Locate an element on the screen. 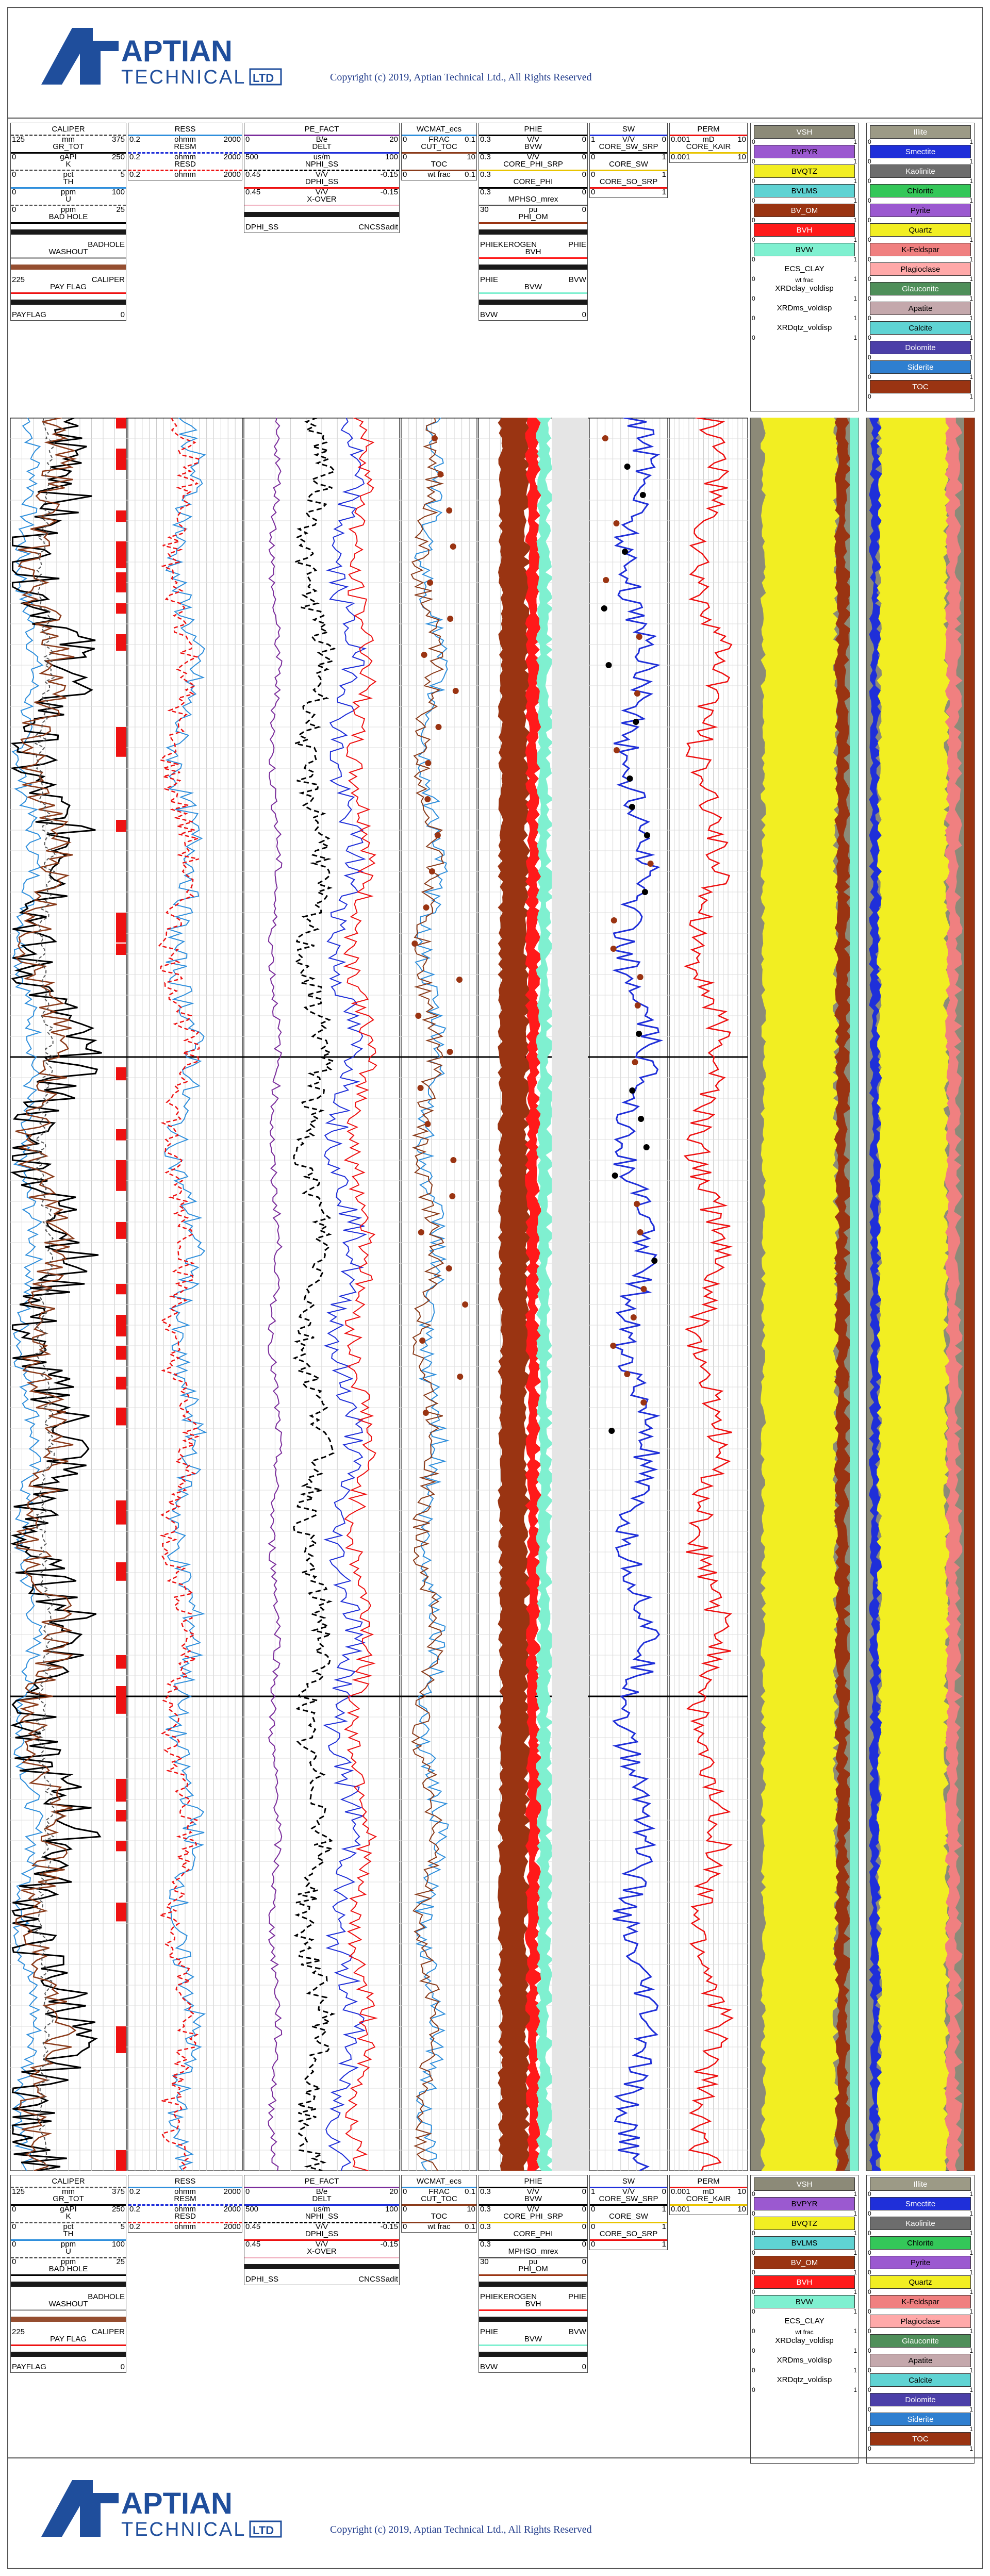  legend-curve-name: CORE_KAIR is located at coordinates (708, 2198).